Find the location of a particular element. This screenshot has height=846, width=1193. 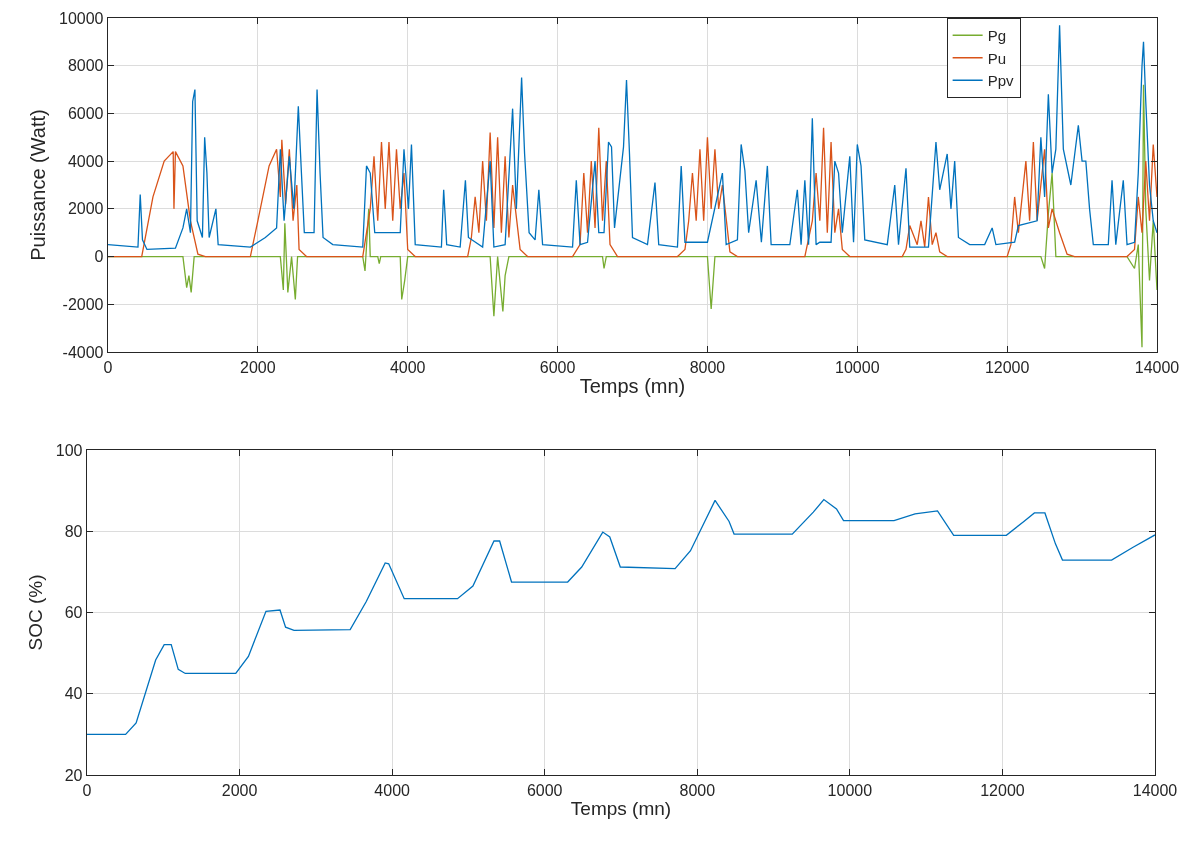

y-tick-label: 8000 is located at coordinates (85, 66).